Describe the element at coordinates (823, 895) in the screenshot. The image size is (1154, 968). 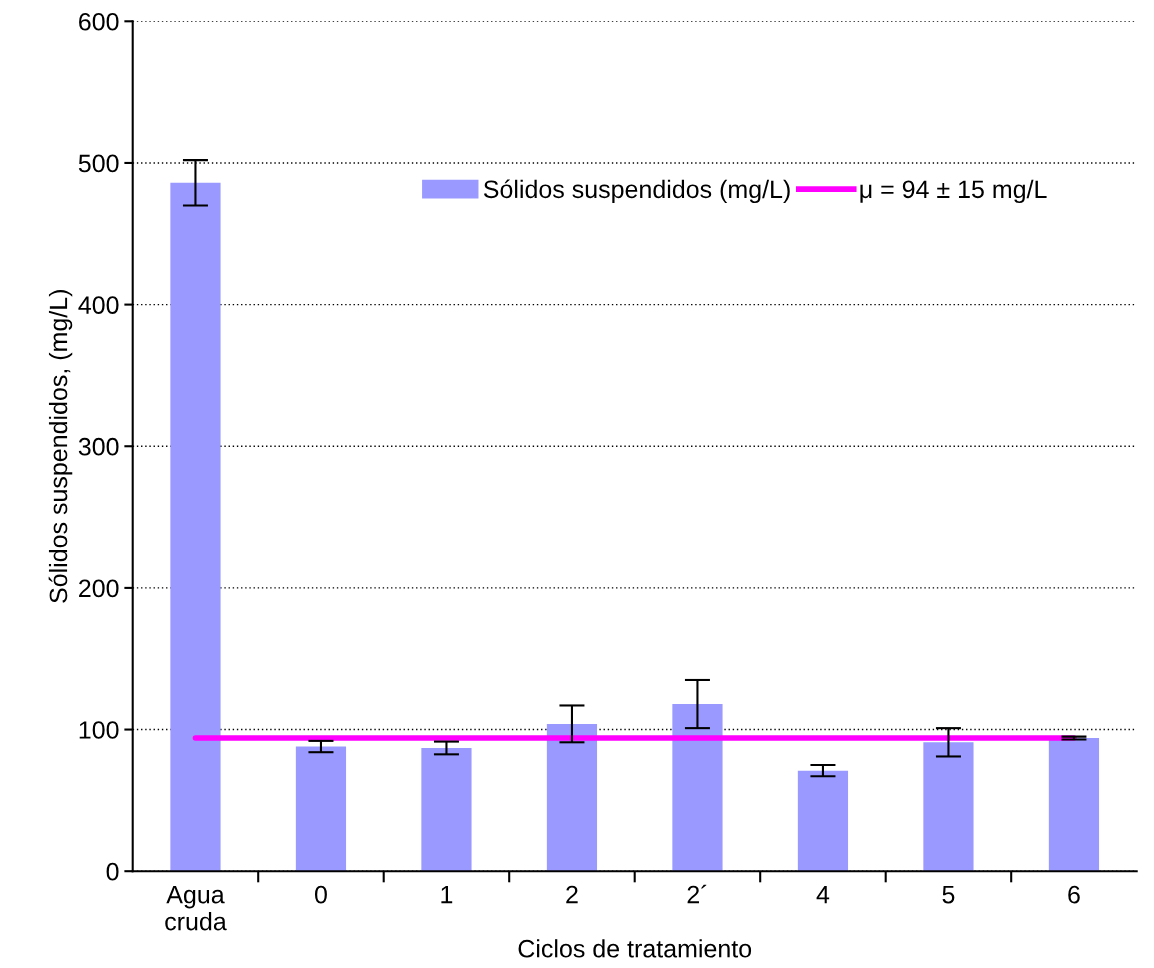
I see `x-tick-label: 4` at that location.